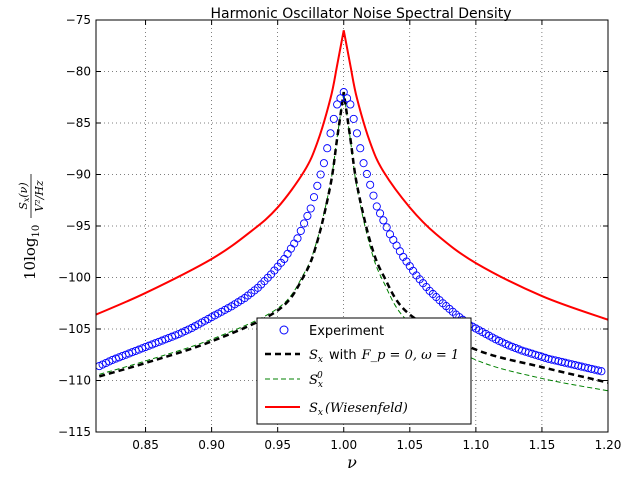 Image resolution: width=640 pixels, height=480 pixels. What do you see at coordinates (74, 329) in the screenshot?
I see `y-tick-label: −105` at bounding box center [74, 329].